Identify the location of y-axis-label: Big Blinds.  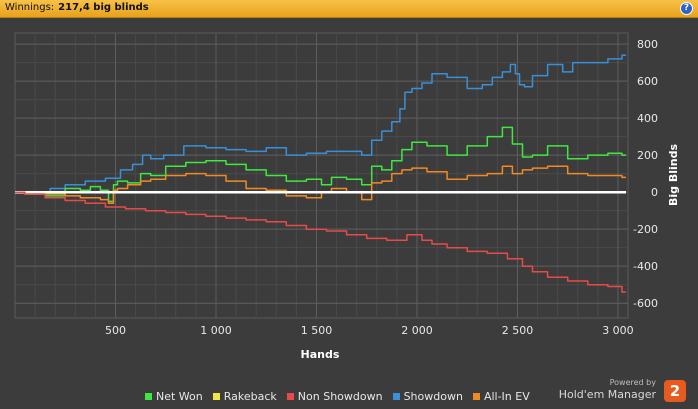
(673, 175).